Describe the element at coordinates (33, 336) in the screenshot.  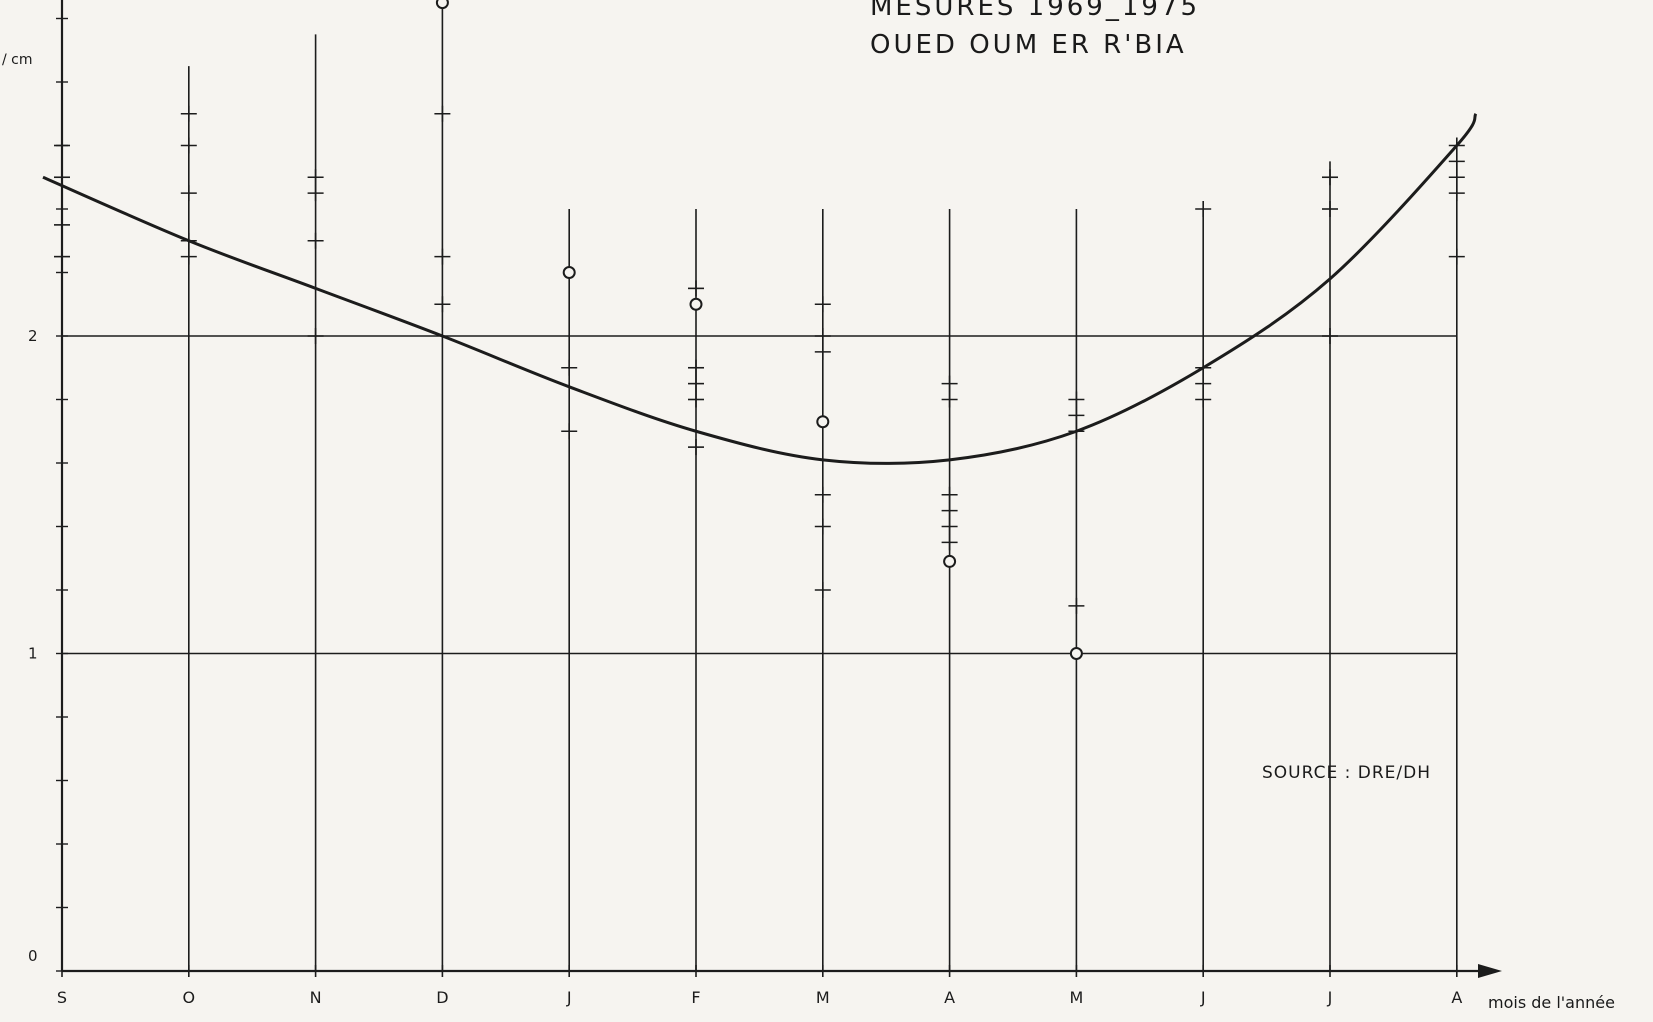
I see `y-tick-label: 2` at that location.